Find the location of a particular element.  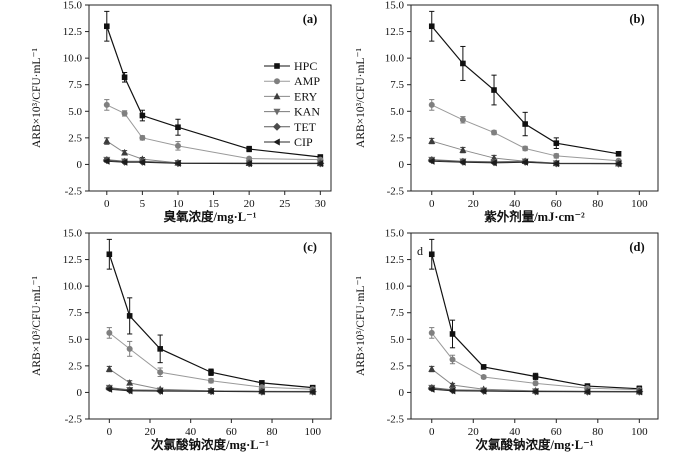

legend-label: CIP is located at coordinates (303, 142).